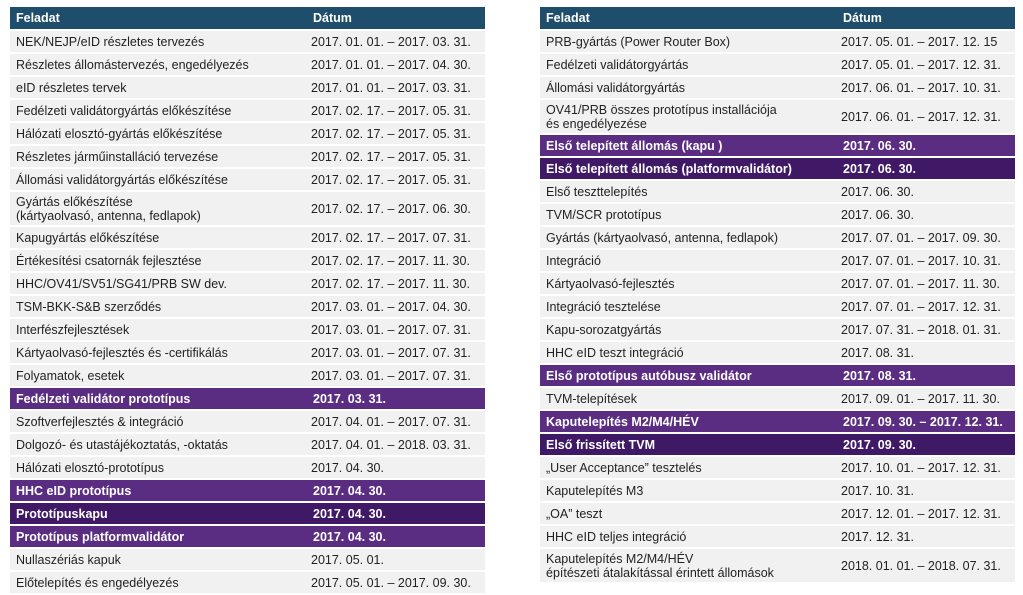 The height and width of the screenshot is (595, 1023). Describe the element at coordinates (74, 201) in the screenshot. I see `task-line-1: Gyártás előkészítése` at that location.